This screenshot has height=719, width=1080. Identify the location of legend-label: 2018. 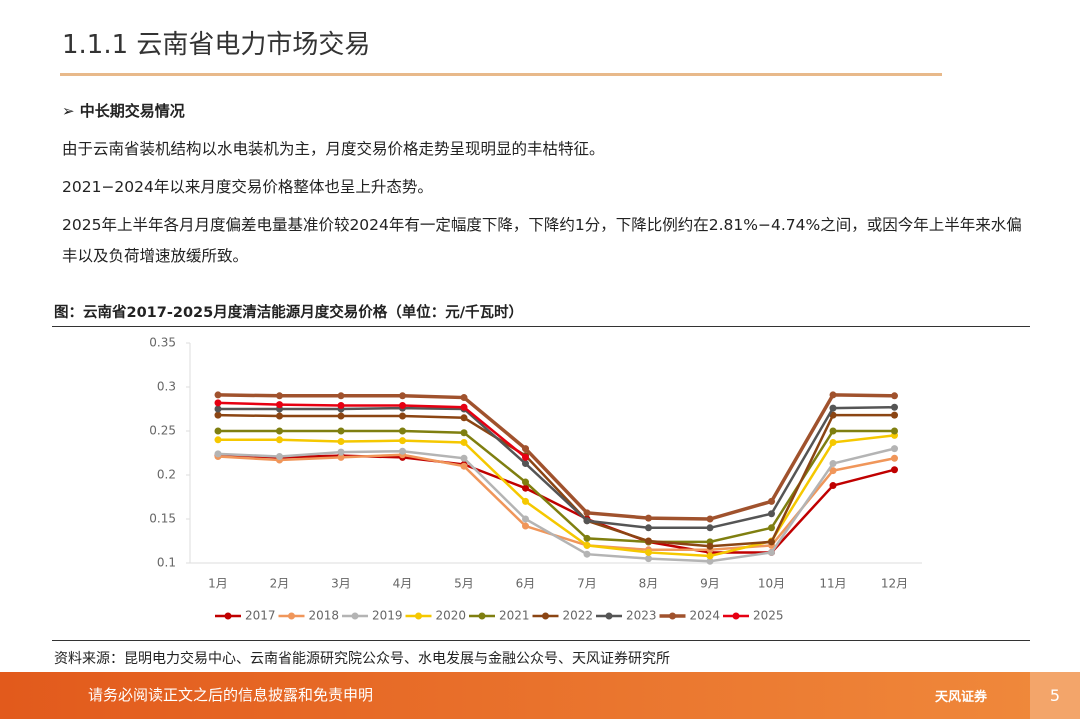
(324, 616).